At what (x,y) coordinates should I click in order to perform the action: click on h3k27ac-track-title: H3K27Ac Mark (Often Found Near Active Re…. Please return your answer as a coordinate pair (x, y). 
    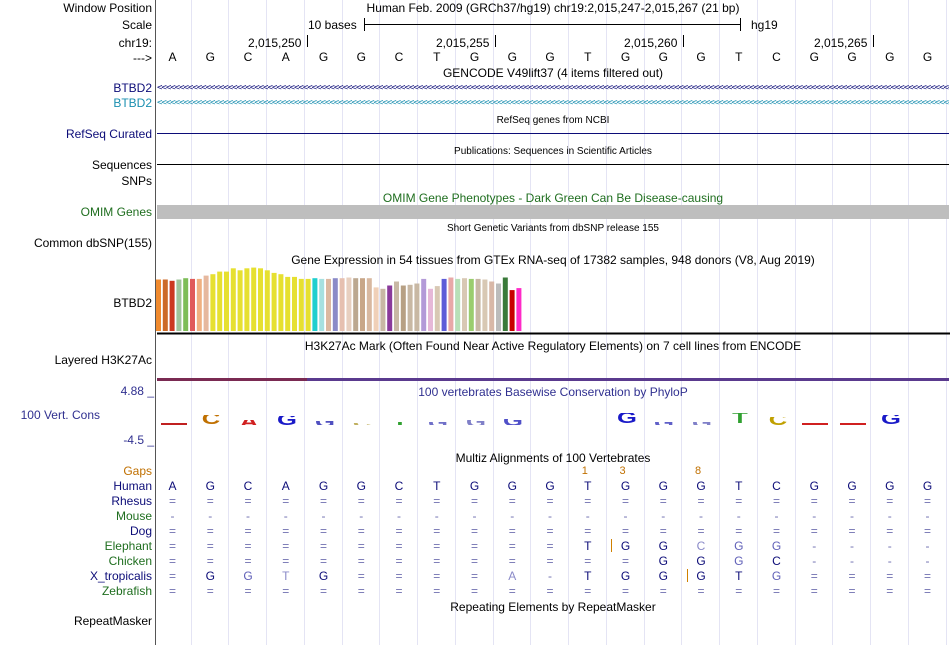
    Looking at the image, I should click on (553, 346).